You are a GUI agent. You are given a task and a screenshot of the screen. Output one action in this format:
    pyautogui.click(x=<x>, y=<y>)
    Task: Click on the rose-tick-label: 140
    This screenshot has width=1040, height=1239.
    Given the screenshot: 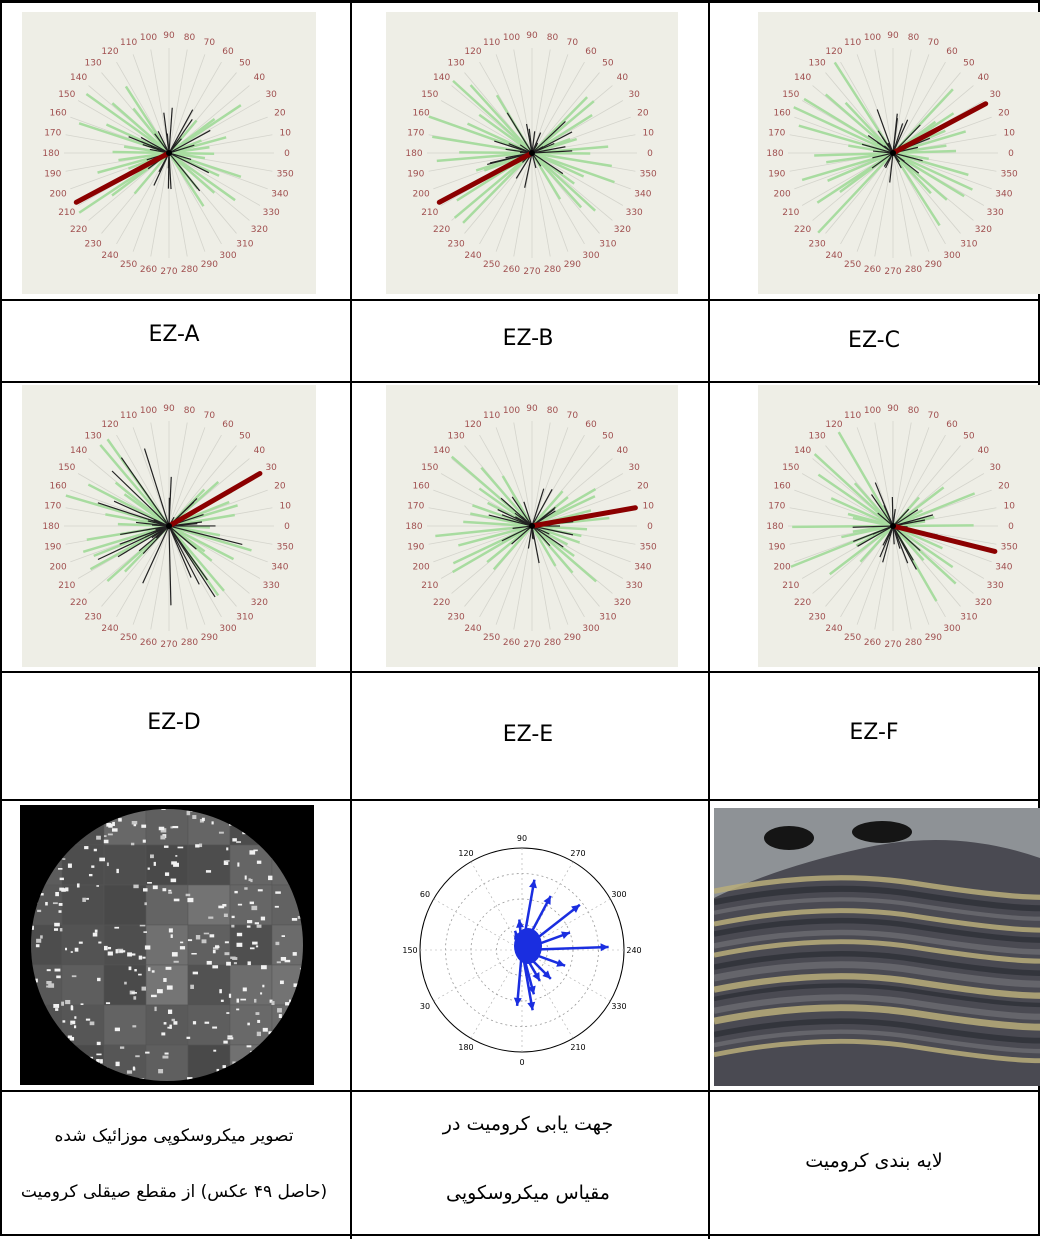 What is the action you would take?
    pyautogui.click(x=441, y=451)
    